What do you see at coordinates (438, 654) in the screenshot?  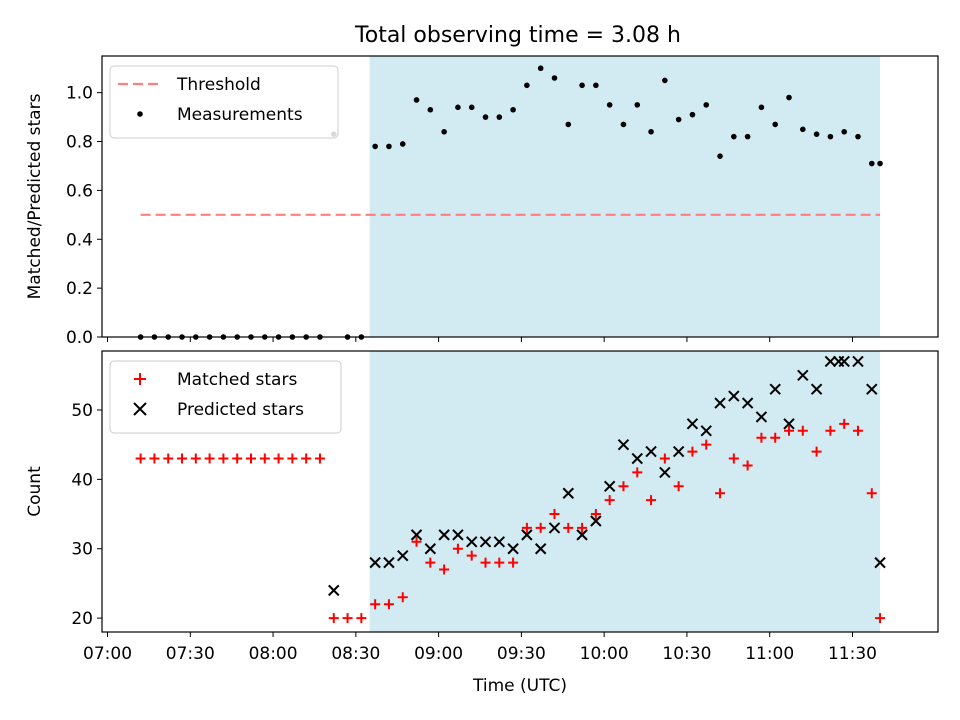 I see `x-tick-label: 09:00` at bounding box center [438, 654].